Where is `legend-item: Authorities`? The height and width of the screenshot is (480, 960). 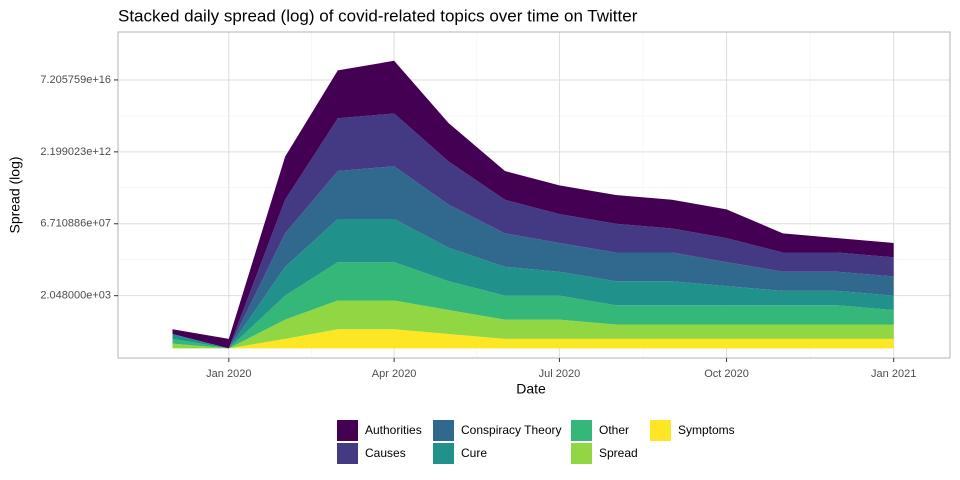 legend-item: Authorities is located at coordinates (379, 430).